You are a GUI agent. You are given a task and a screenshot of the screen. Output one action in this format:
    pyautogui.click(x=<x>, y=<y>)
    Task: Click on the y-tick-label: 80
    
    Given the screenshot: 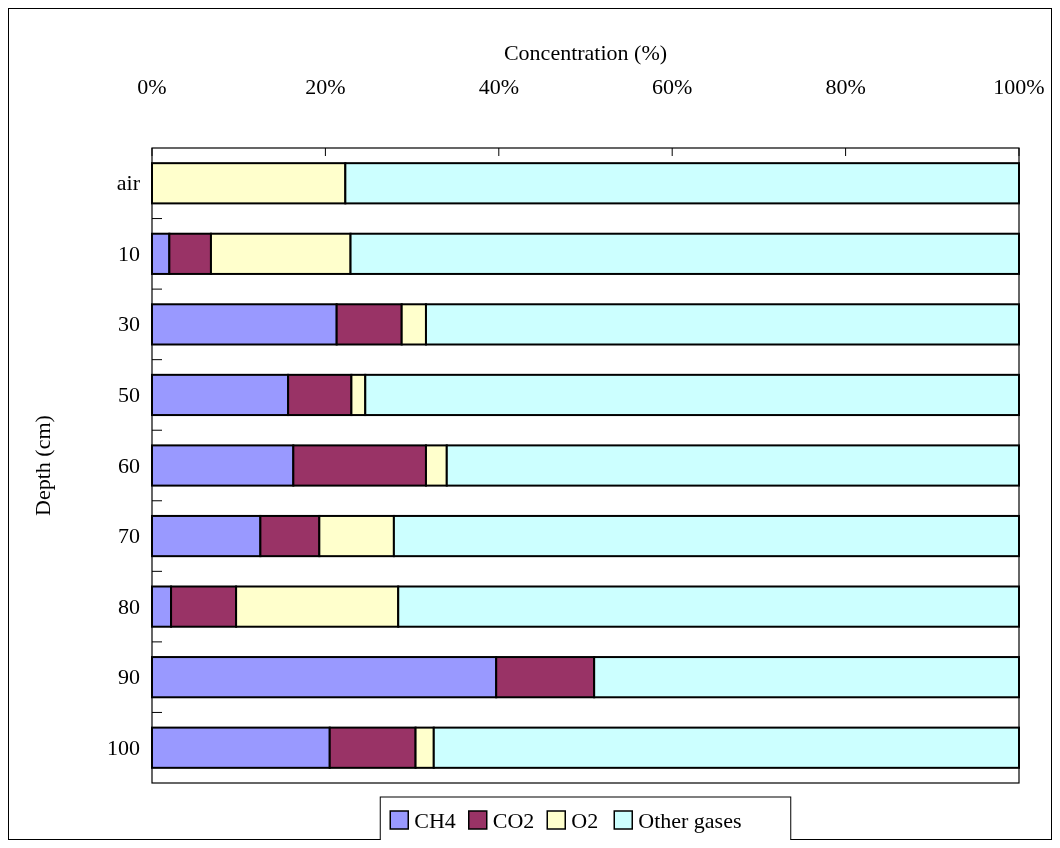 What is the action you would take?
    pyautogui.click(x=129, y=606)
    